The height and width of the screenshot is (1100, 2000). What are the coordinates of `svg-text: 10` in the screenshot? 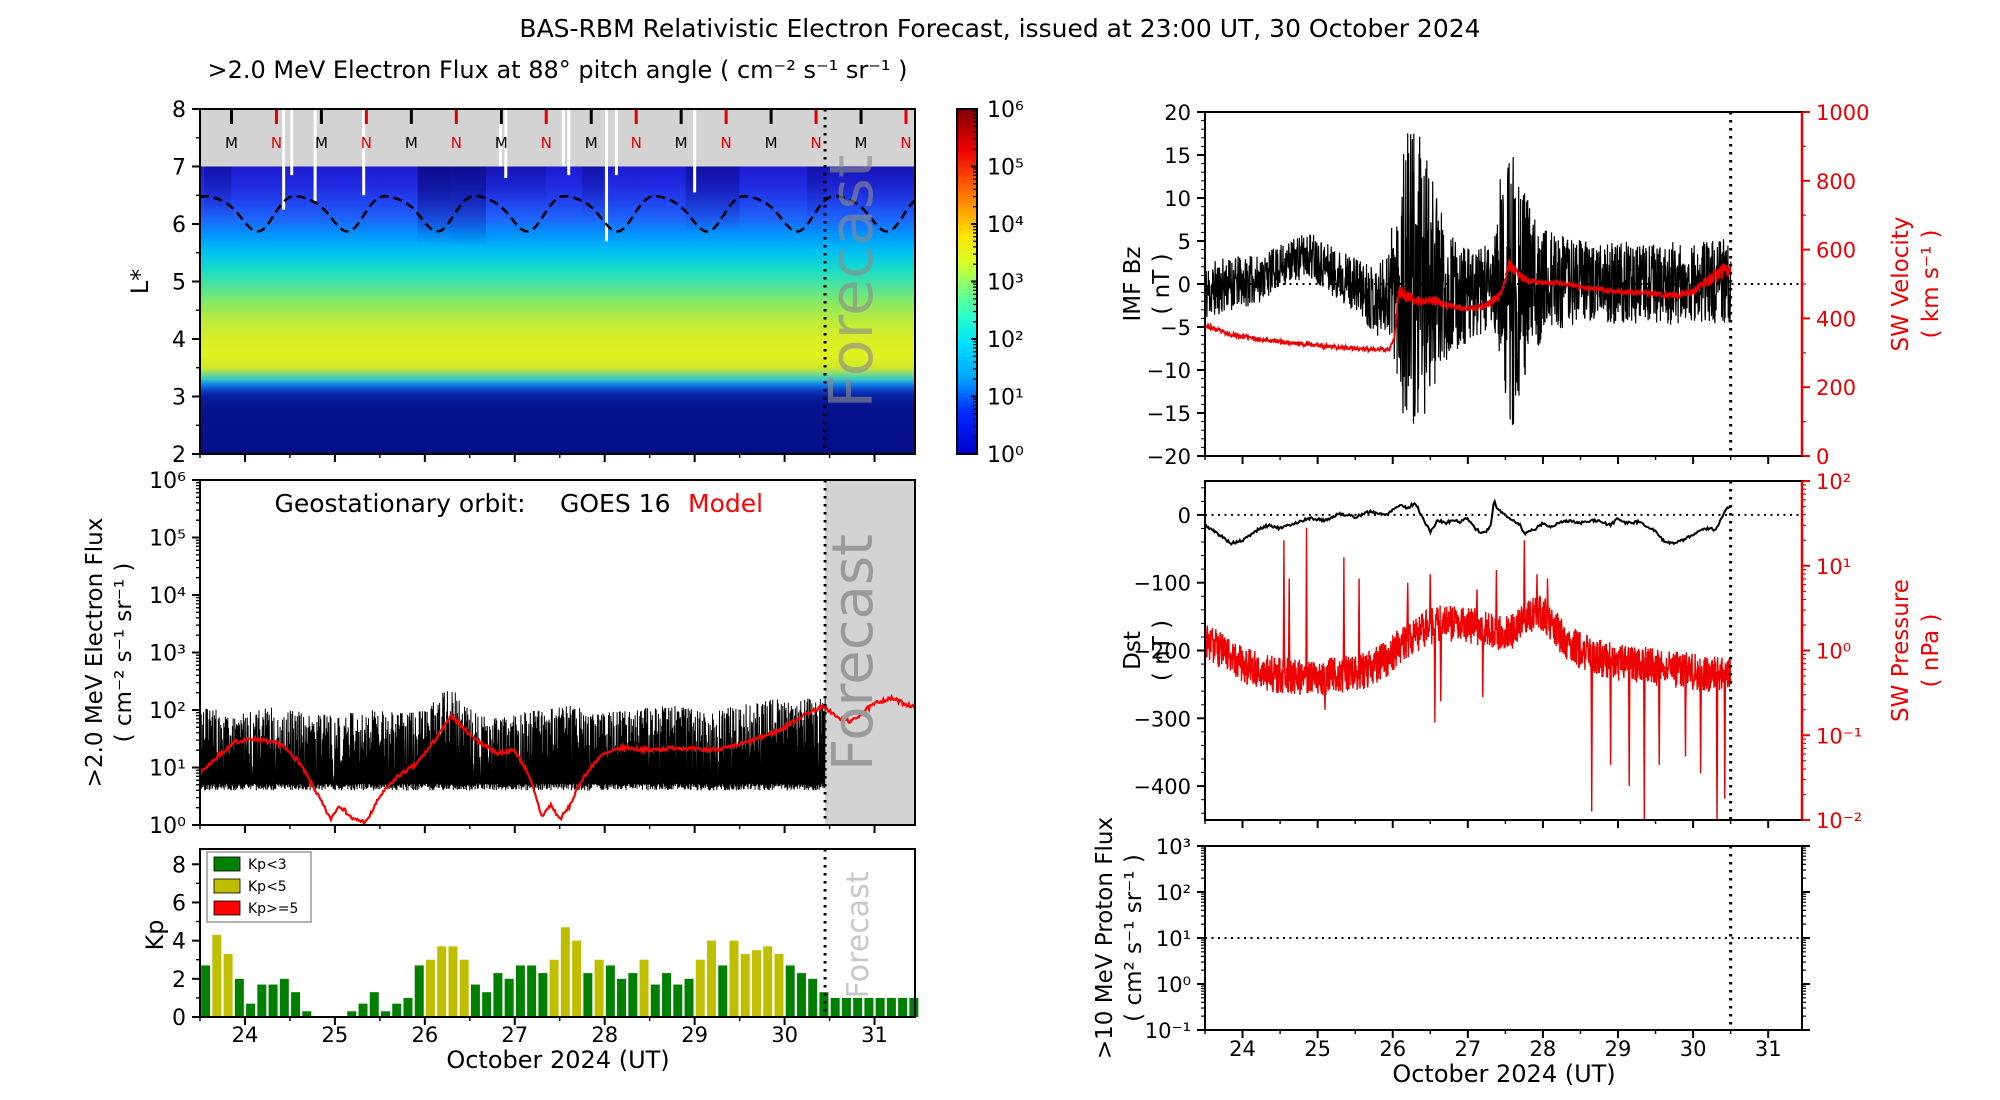 It's located at (1177, 199).